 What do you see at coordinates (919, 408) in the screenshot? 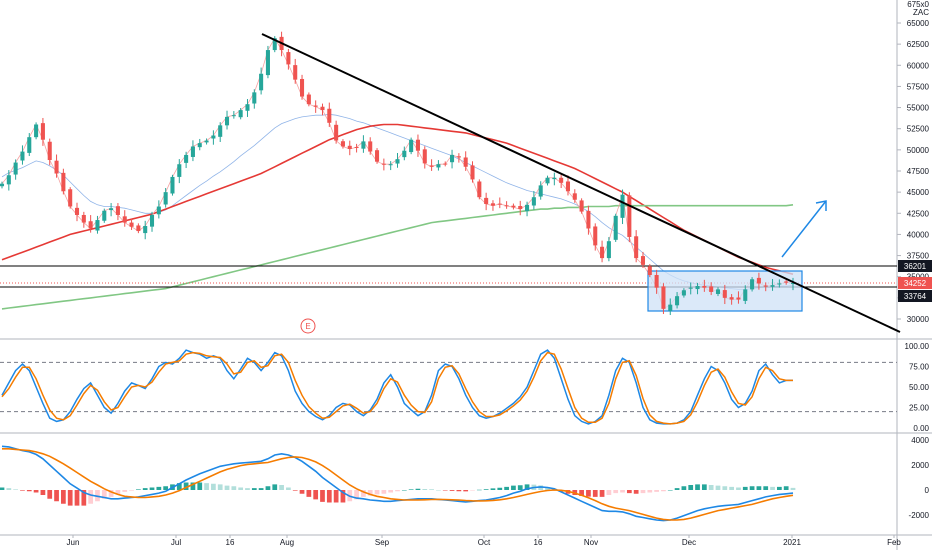
I see `stoch-tick-label: 25.00` at bounding box center [919, 408].